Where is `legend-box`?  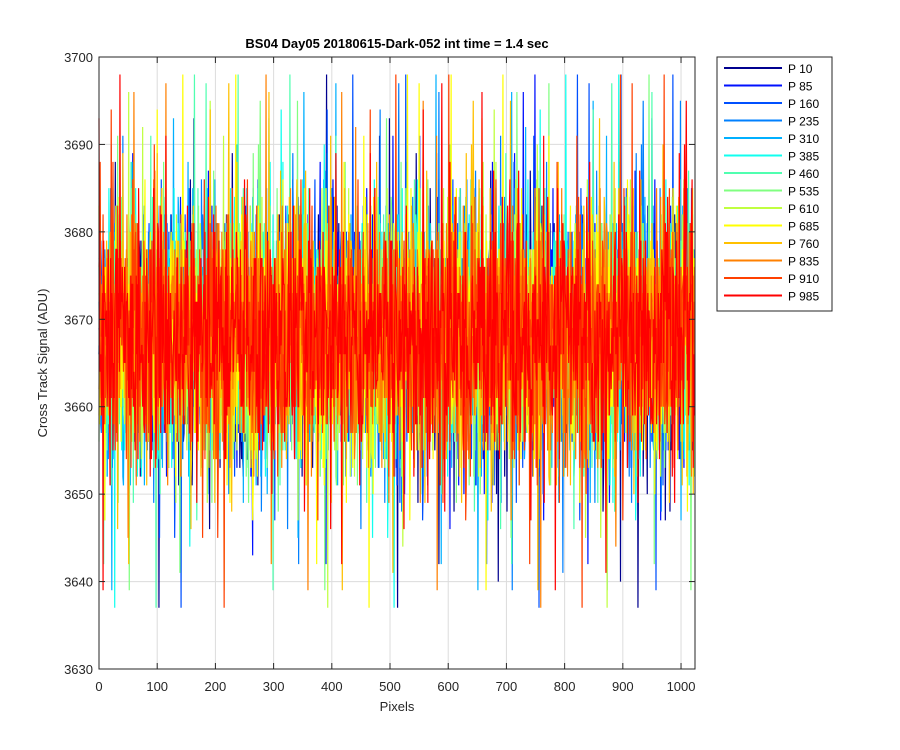
legend-box is located at coordinates (774, 184).